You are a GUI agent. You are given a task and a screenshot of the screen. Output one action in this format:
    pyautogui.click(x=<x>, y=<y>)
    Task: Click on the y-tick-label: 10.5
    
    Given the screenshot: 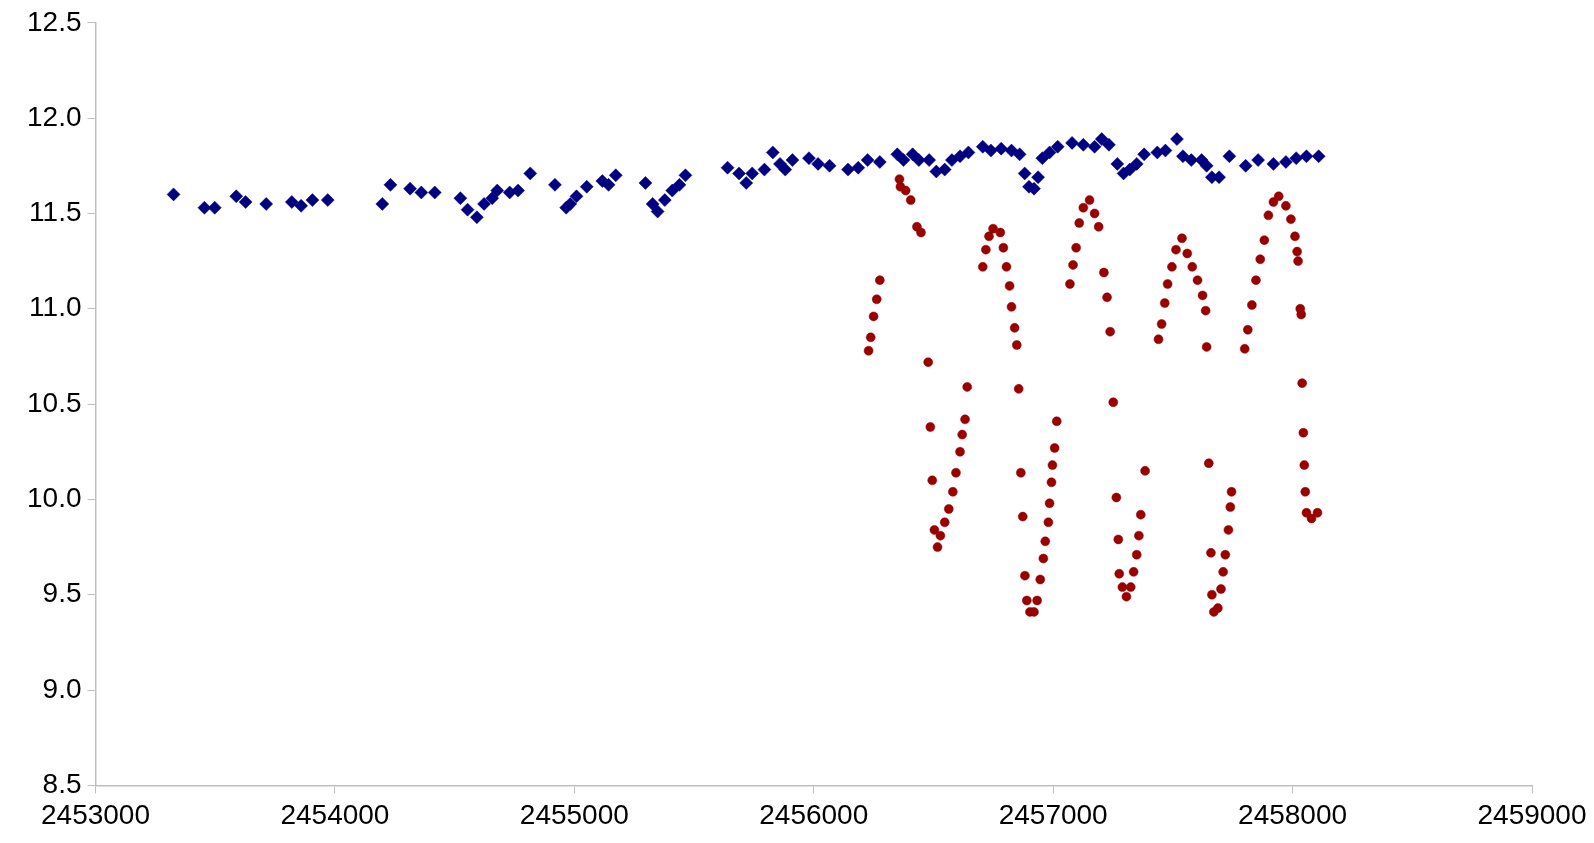 What is the action you would take?
    pyautogui.click(x=54, y=402)
    